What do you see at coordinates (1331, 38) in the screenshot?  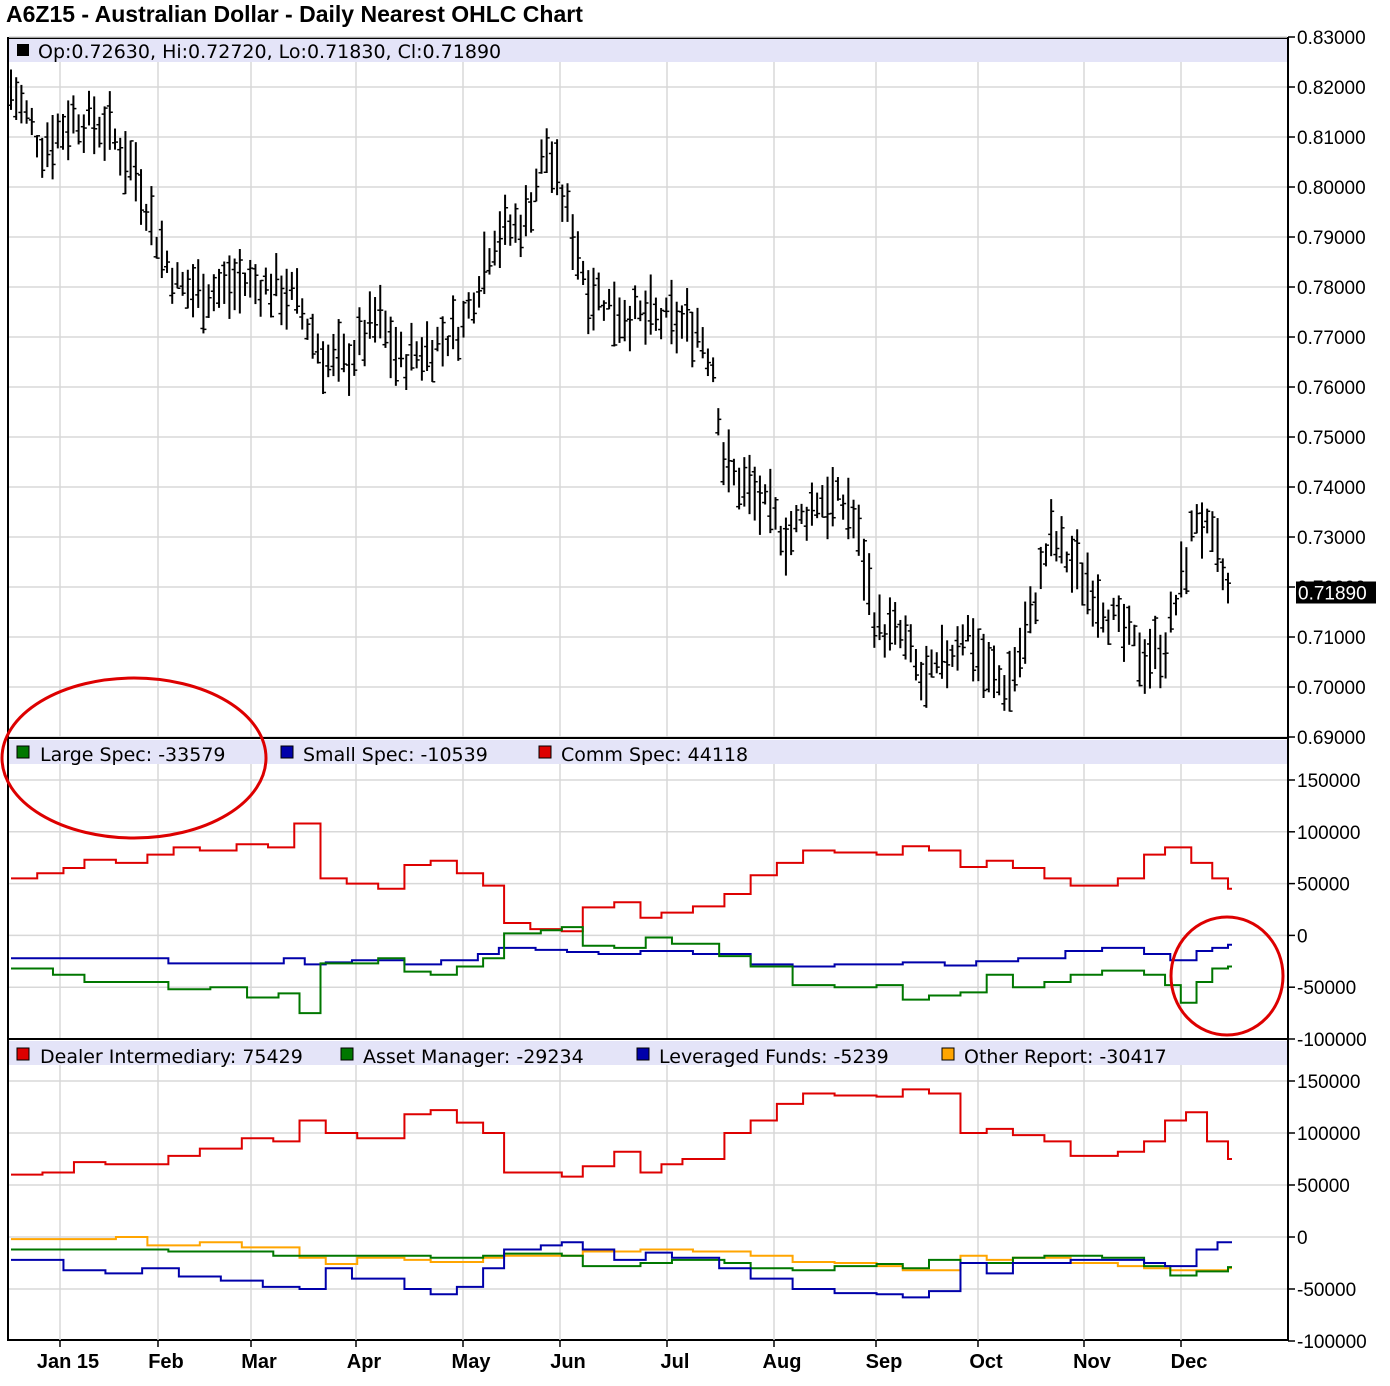 I see `y-tick-label: 0.83000` at bounding box center [1331, 38].